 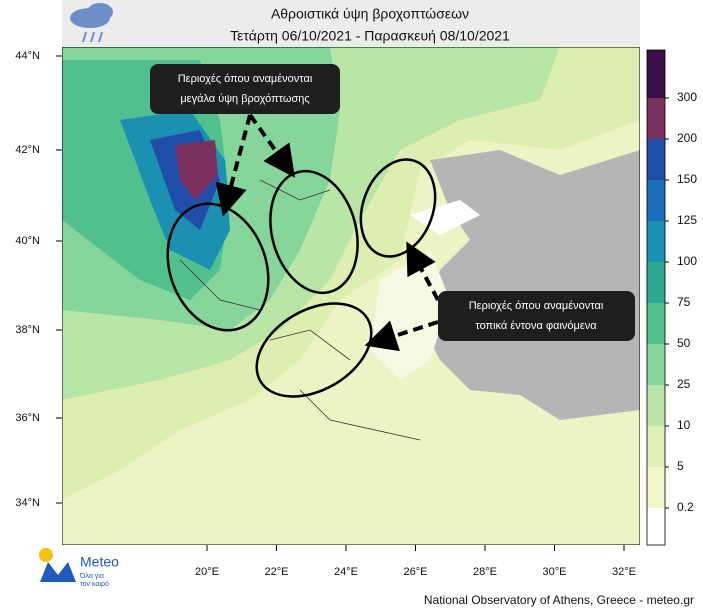 I want to click on logo, so click(x=57, y=565).